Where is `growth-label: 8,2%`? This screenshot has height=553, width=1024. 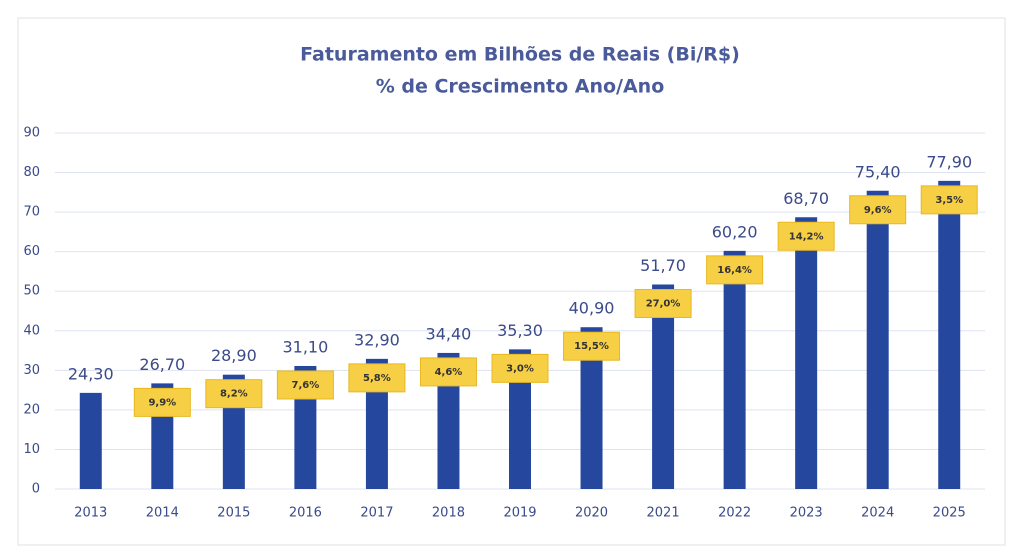
growth-label: 8,2% is located at coordinates (234, 394).